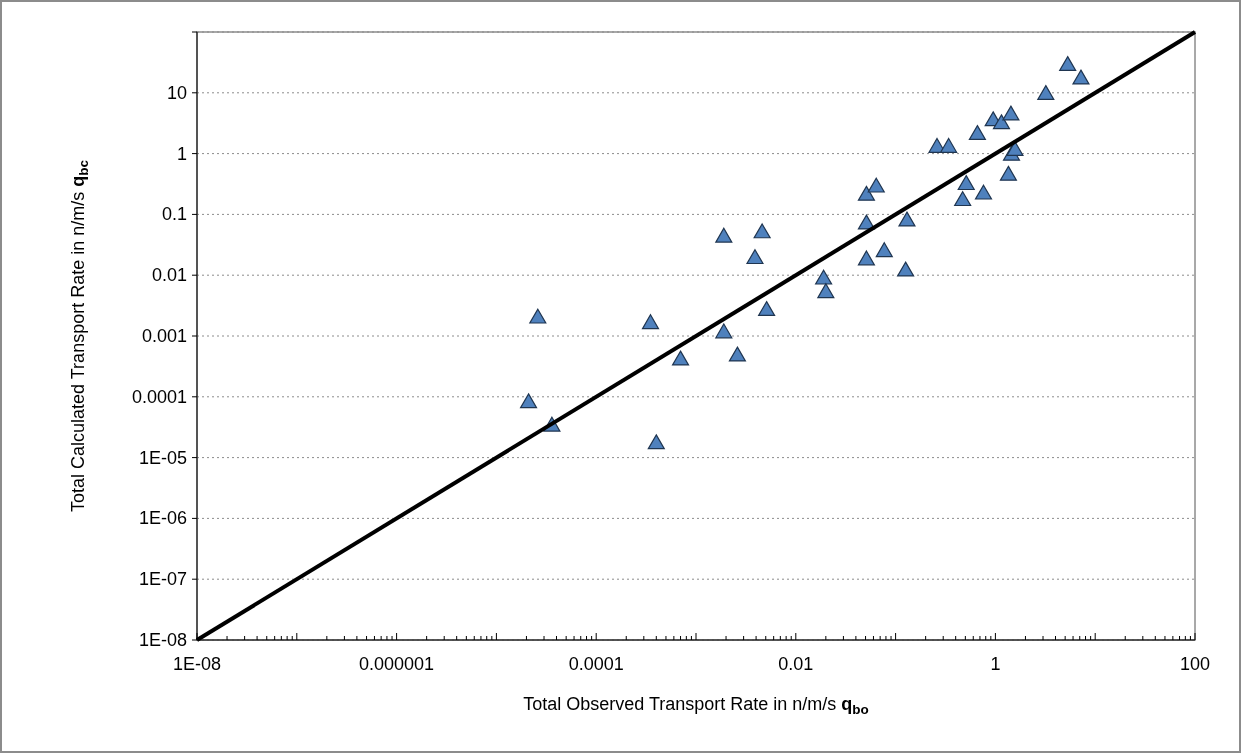 Image resolution: width=1241 pixels, height=753 pixels. Describe the element at coordinates (696, 705) in the screenshot. I see `x-axis-title: Total Observed Transport Rate in n/m/s q$_{bo}$` at that location.